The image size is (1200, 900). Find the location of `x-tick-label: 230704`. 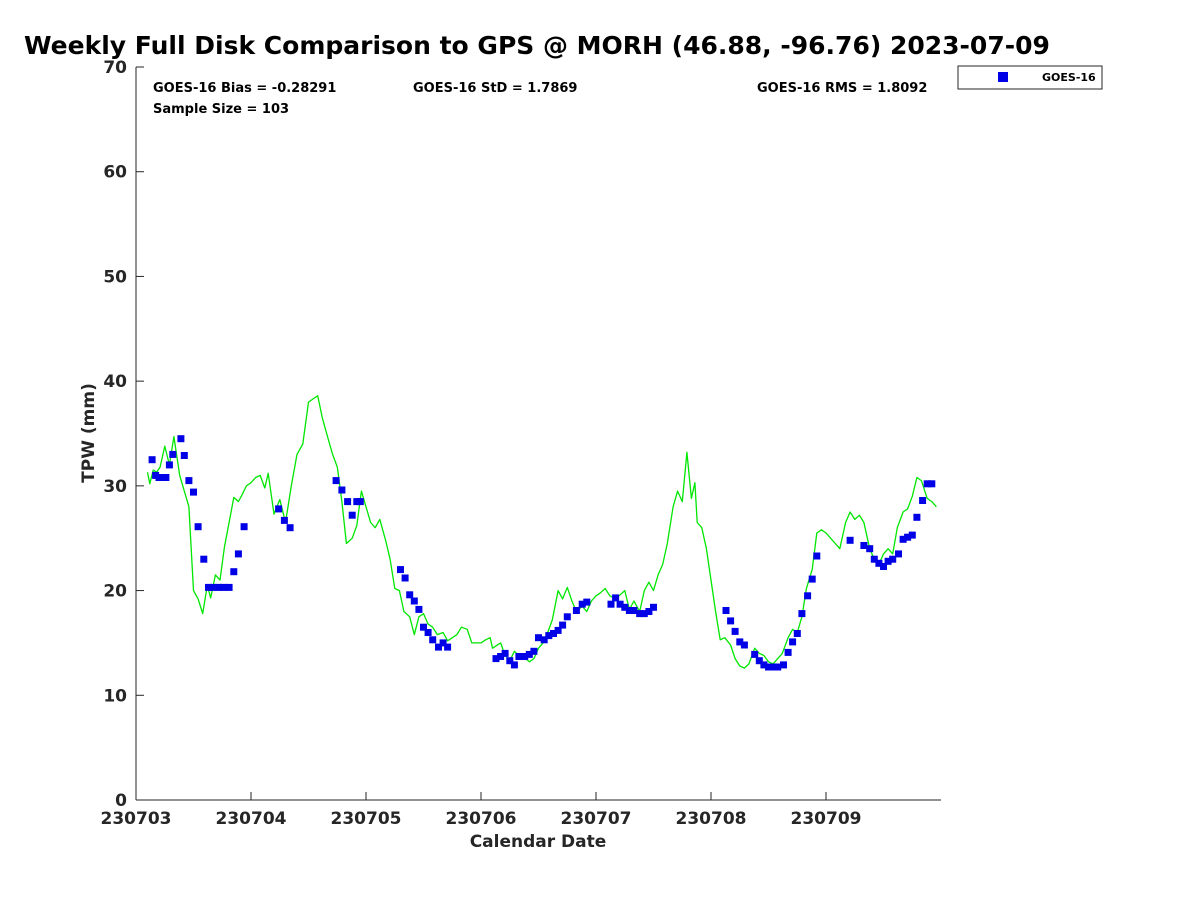

x-tick-label: 230704 is located at coordinates (251, 819).